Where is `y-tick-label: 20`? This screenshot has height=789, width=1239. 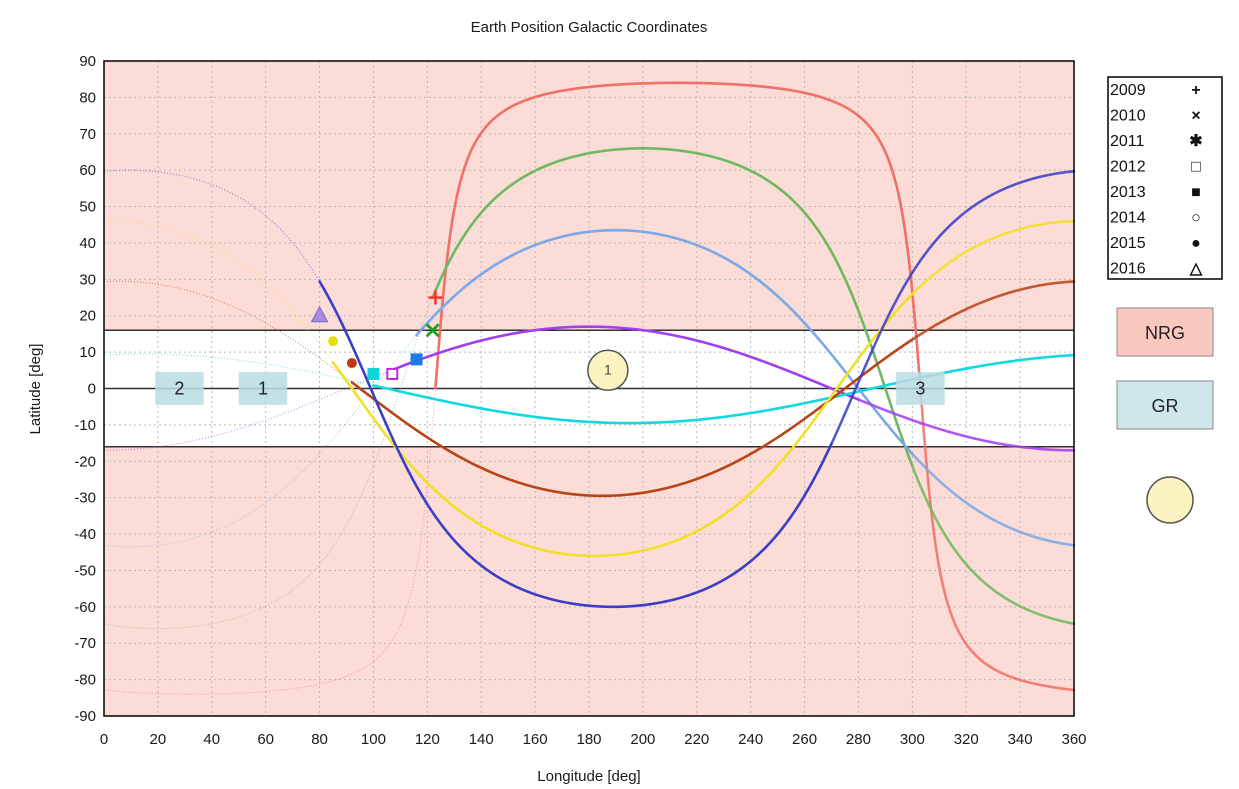 y-tick-label: 20 is located at coordinates (87, 316).